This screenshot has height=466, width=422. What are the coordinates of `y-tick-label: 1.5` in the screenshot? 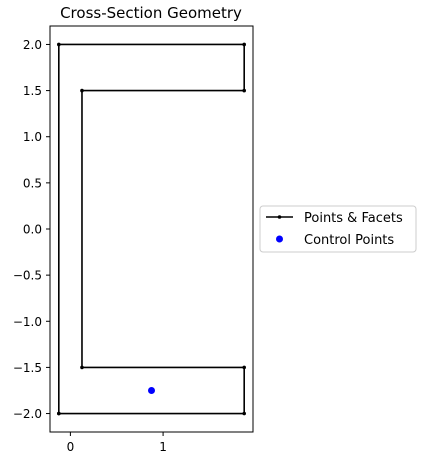 It's located at (32, 91).